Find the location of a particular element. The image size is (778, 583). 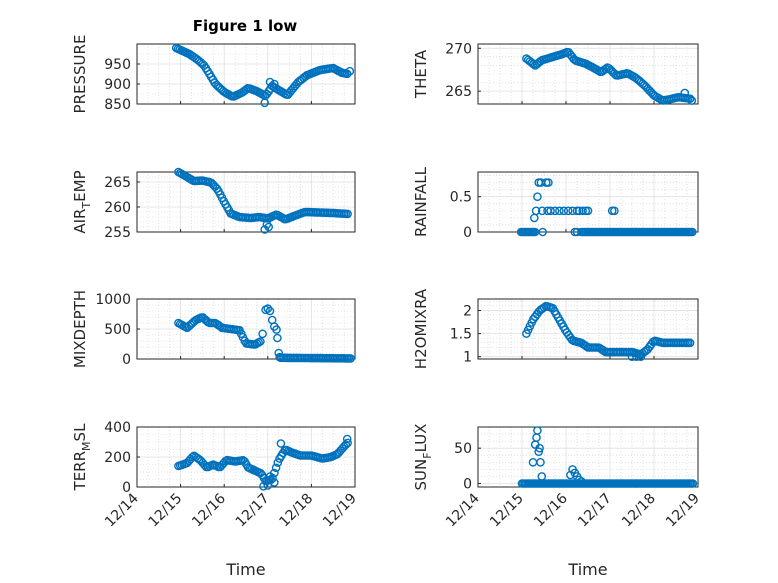

y-label-main: TERR is located at coordinates (80, 471).